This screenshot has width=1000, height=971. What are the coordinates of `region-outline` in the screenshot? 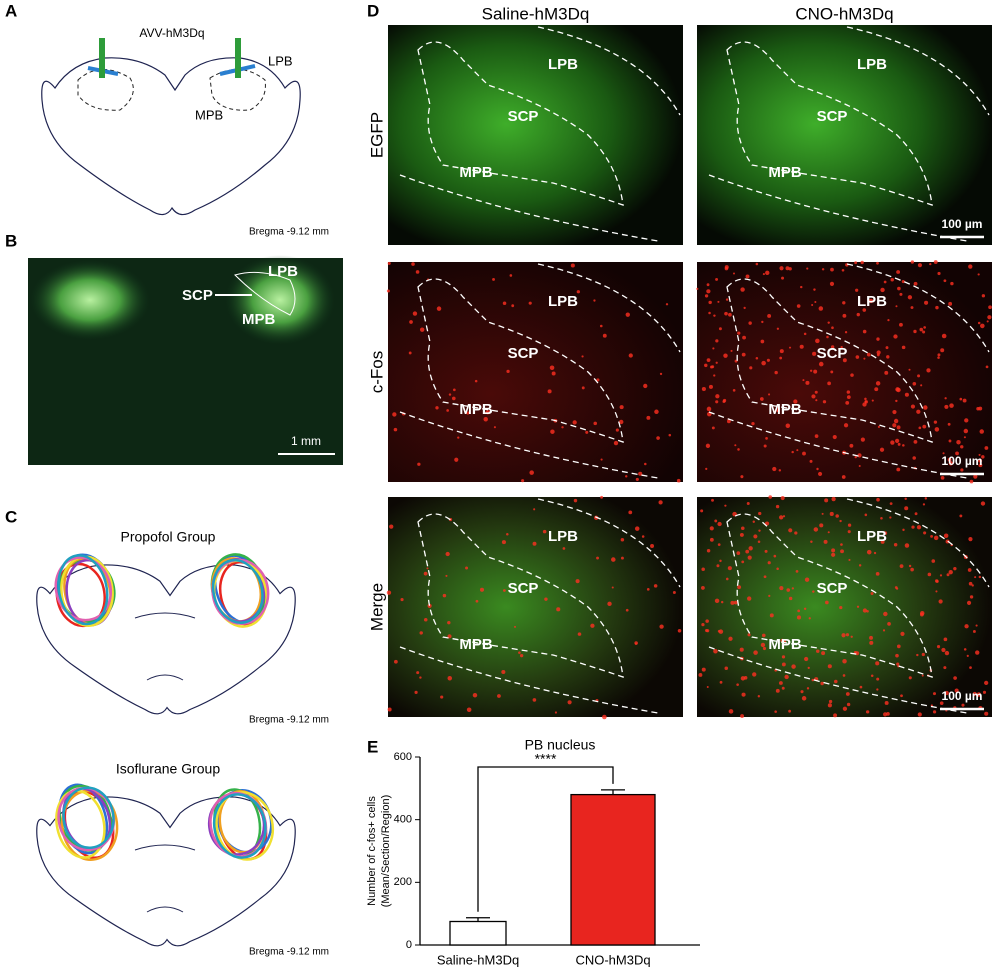 It's located at (540, 371).